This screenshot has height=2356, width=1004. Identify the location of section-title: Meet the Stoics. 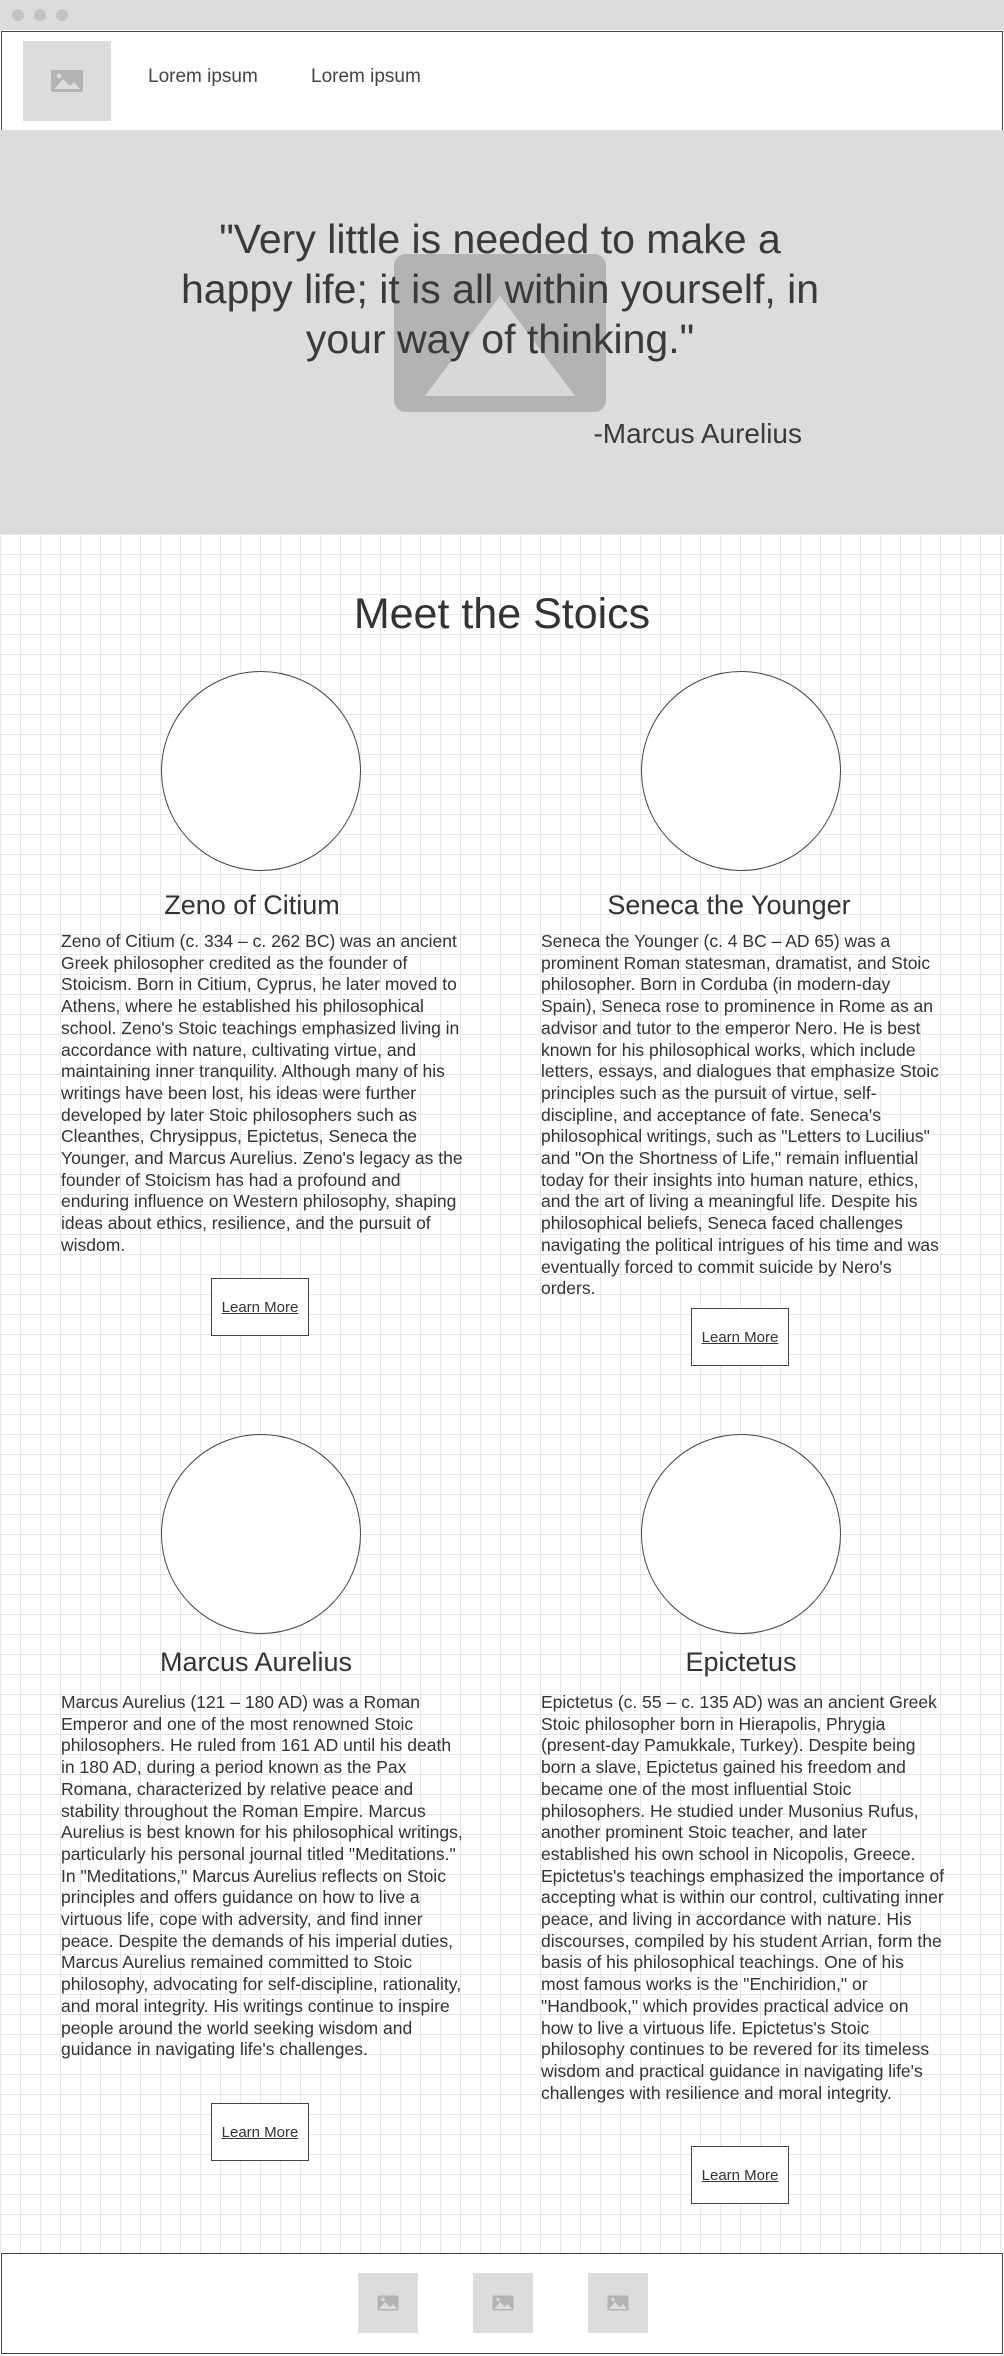
(502, 614).